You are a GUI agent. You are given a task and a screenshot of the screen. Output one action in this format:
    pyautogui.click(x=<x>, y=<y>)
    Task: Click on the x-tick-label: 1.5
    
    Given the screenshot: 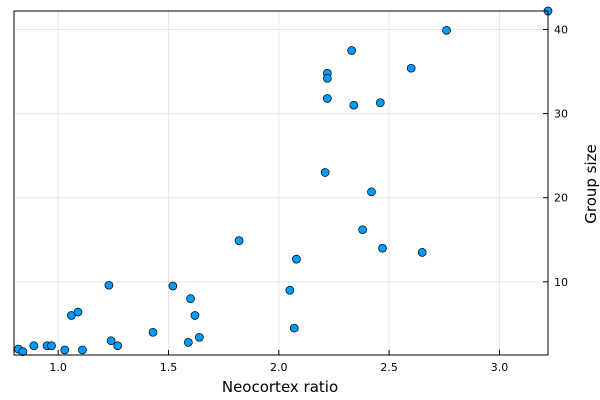 What is the action you would take?
    pyautogui.click(x=169, y=367)
    